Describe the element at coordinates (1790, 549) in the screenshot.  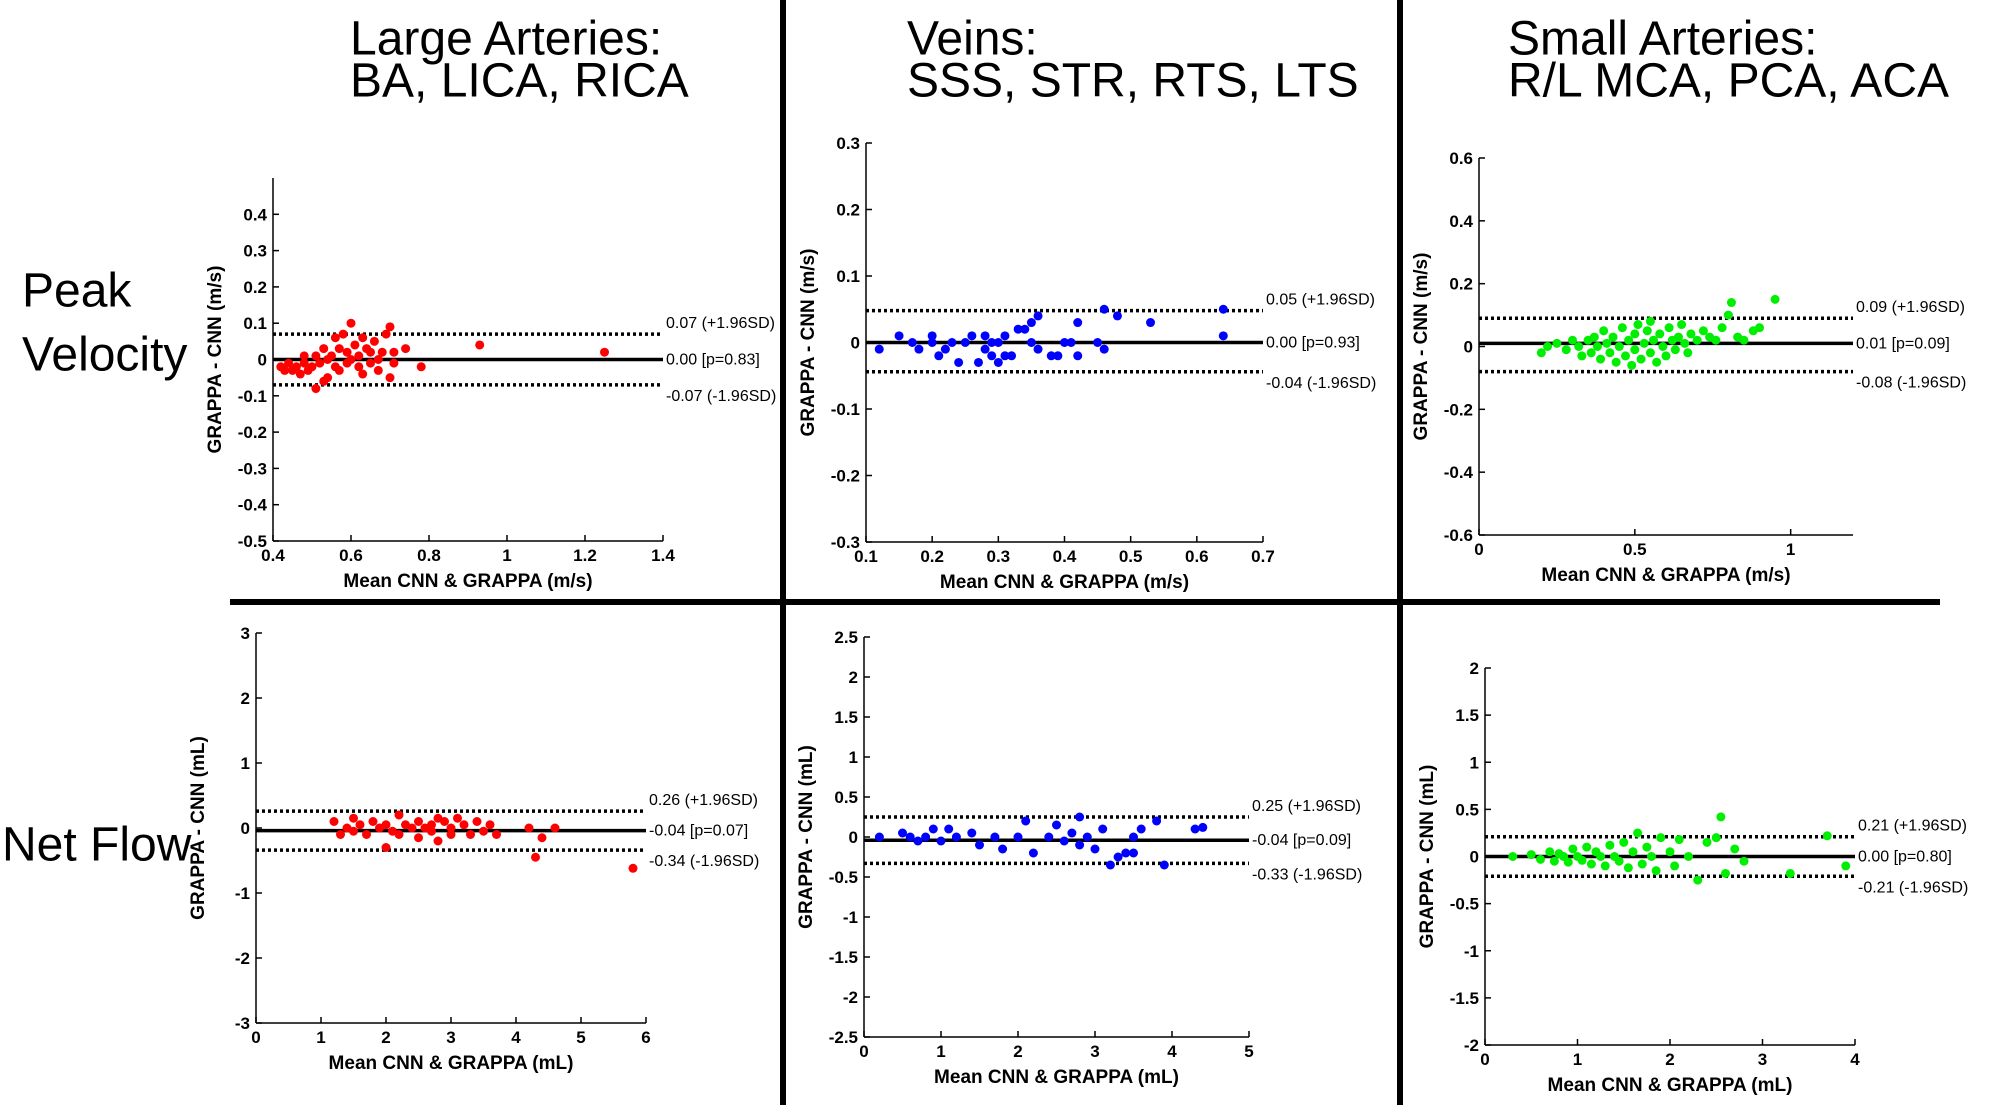
I see `small-arteries-peak-velocity-x-tick-label: 1` at that location.